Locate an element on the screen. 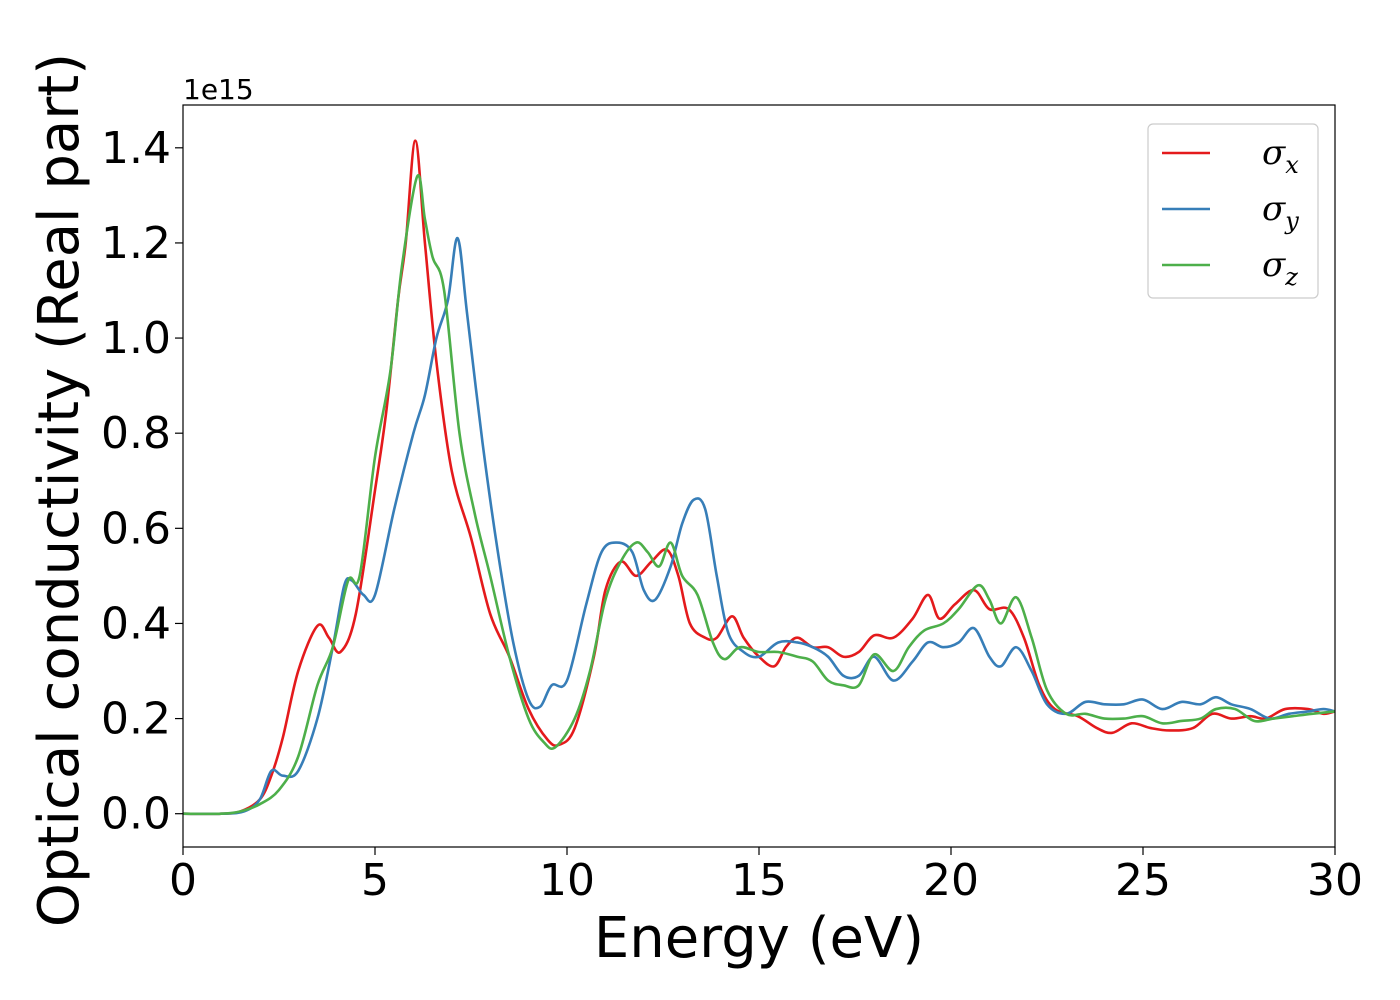 The width and height of the screenshot is (1400, 1000). x-tick-label: 30 is located at coordinates (1335, 880).